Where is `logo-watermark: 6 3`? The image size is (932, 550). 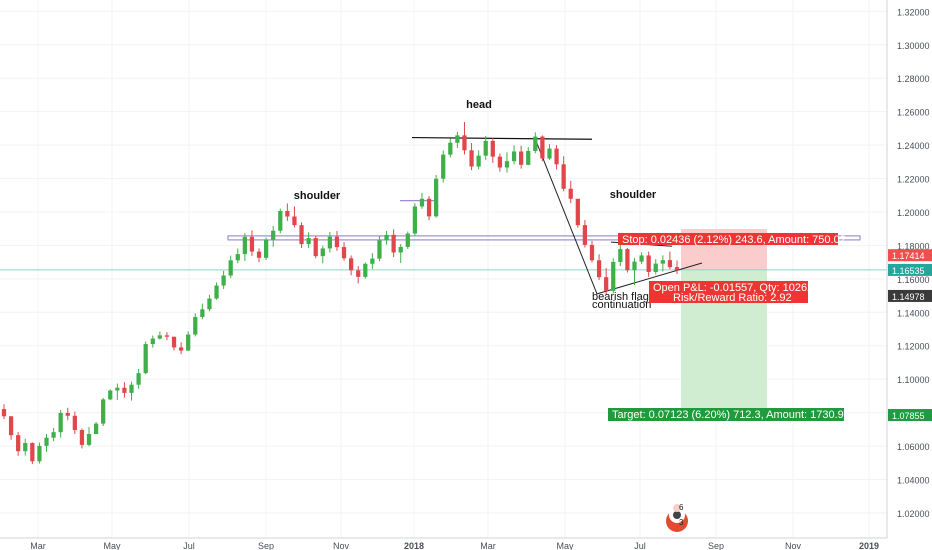
logo-watermark: 6 3 is located at coordinates (677, 517).